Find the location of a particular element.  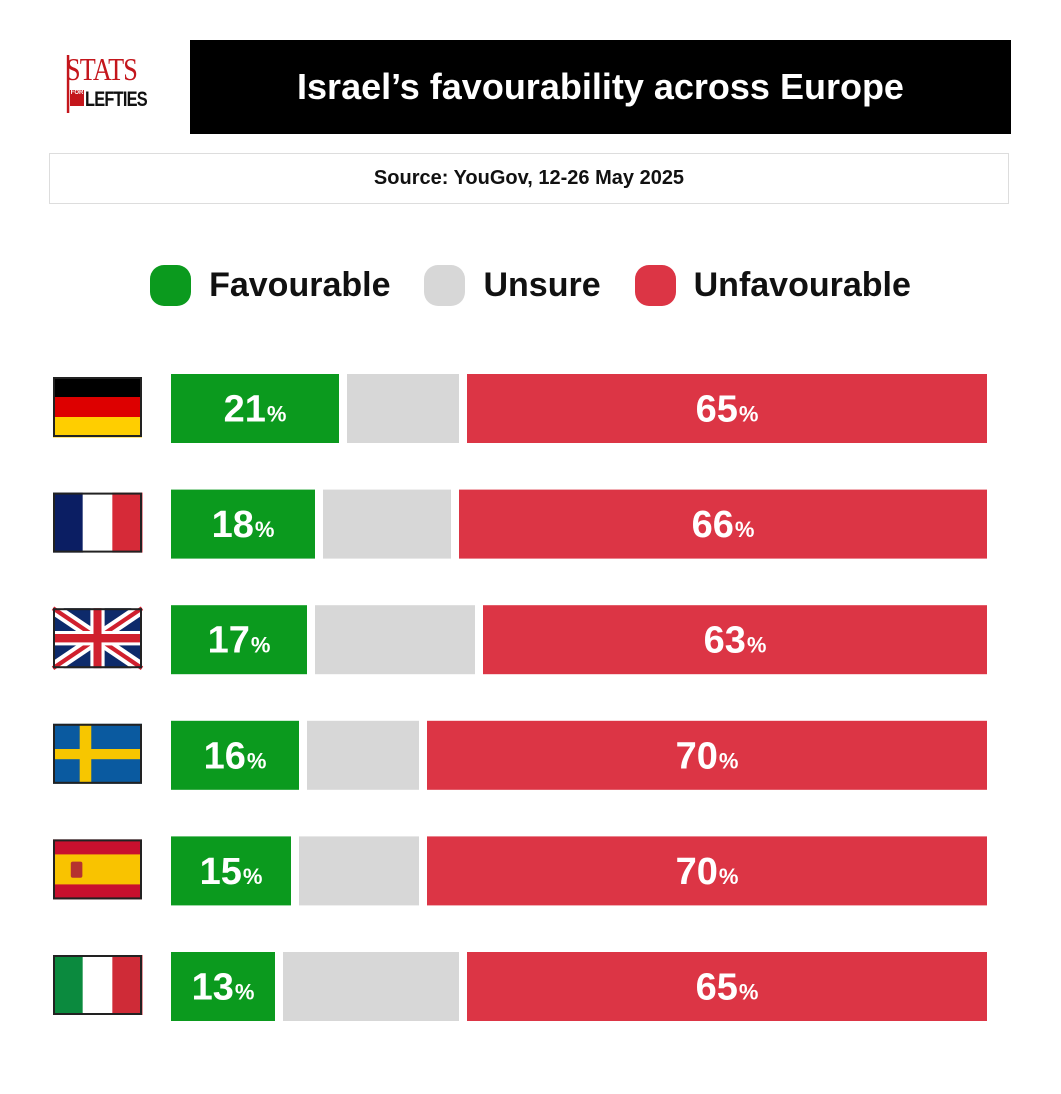

data-label-favourable-france: 18% is located at coordinates (243, 525).